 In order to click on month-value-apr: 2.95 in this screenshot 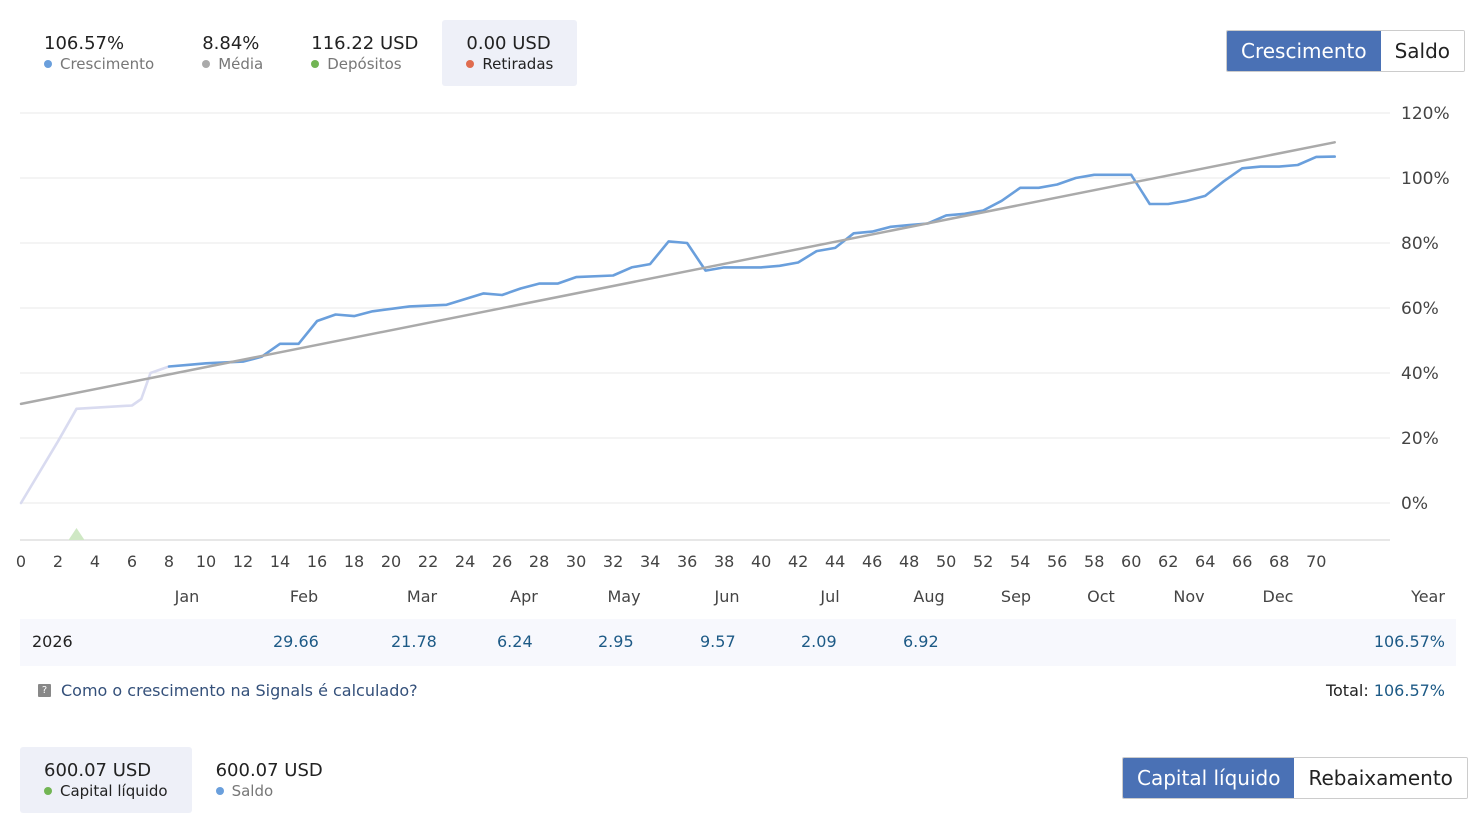, I will do `click(616, 641)`.